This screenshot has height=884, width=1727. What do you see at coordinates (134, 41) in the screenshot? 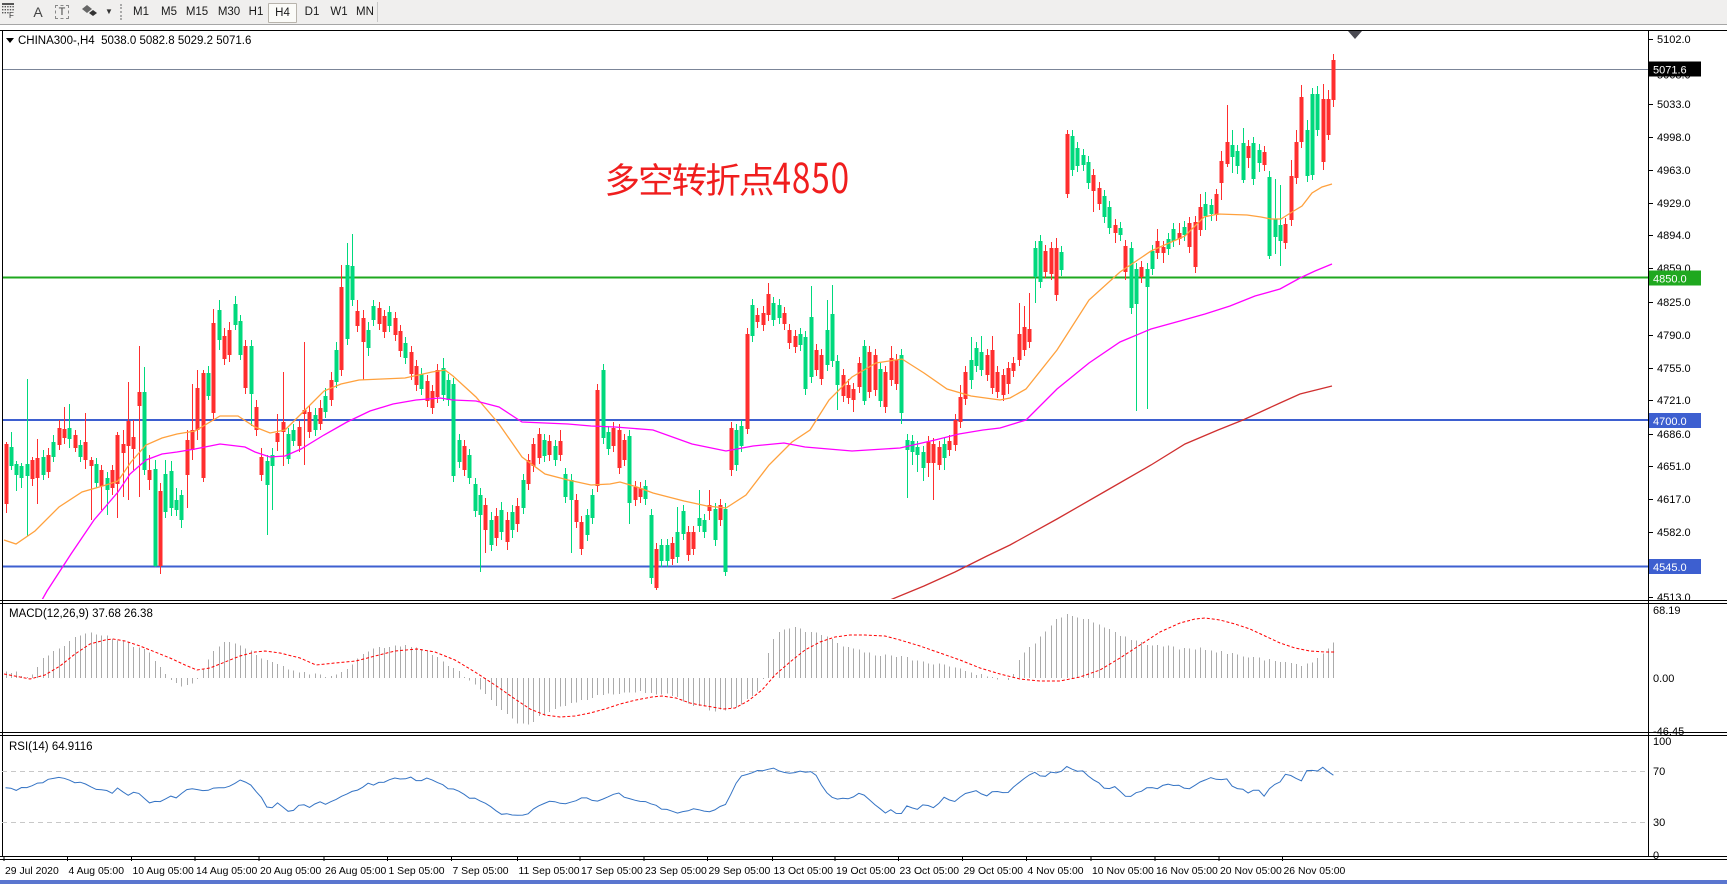
I see `svg-text:CHINA300-,H4 5038.0 5082.8 50: CHINA300-,H4 5038.0 5082.8 5029.2 5071.6` at bounding box center [134, 41].